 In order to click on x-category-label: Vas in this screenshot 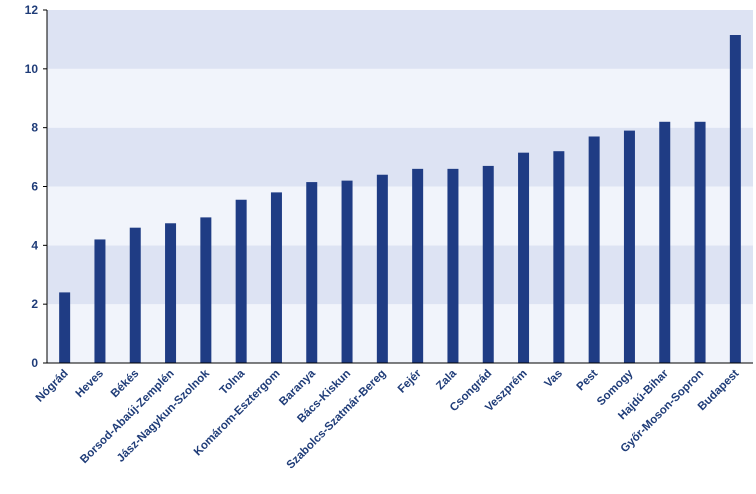, I will do `click(553, 379)`.